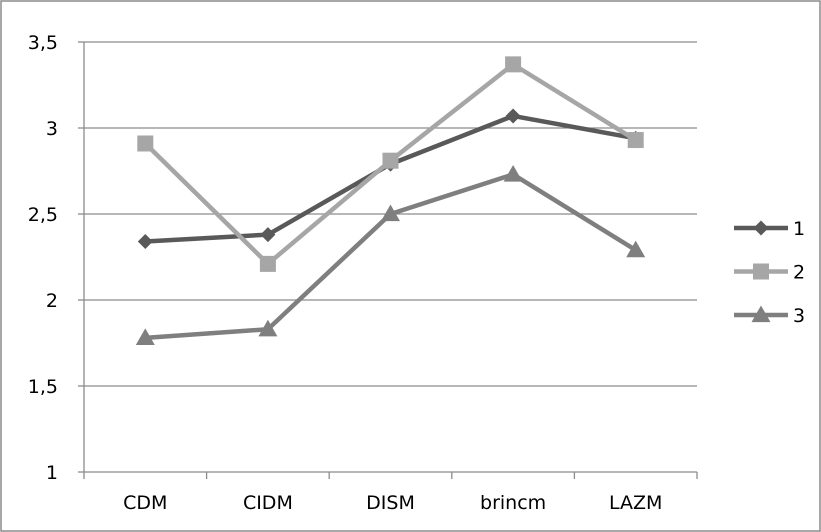 This screenshot has width=821, height=532. I want to click on x-tick-label: CDM, so click(145, 503).